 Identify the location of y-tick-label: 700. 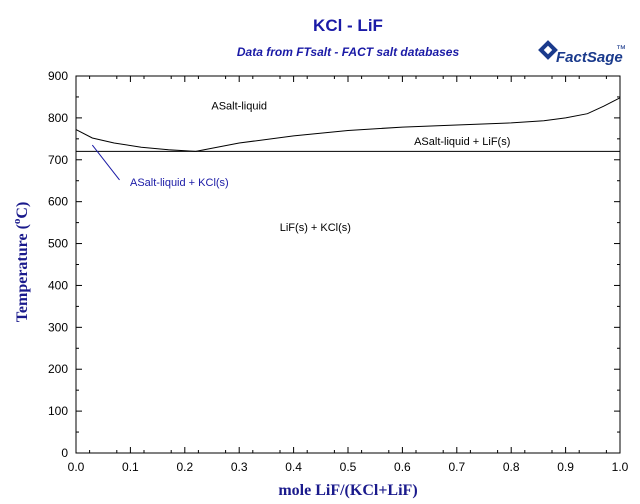
(58, 160).